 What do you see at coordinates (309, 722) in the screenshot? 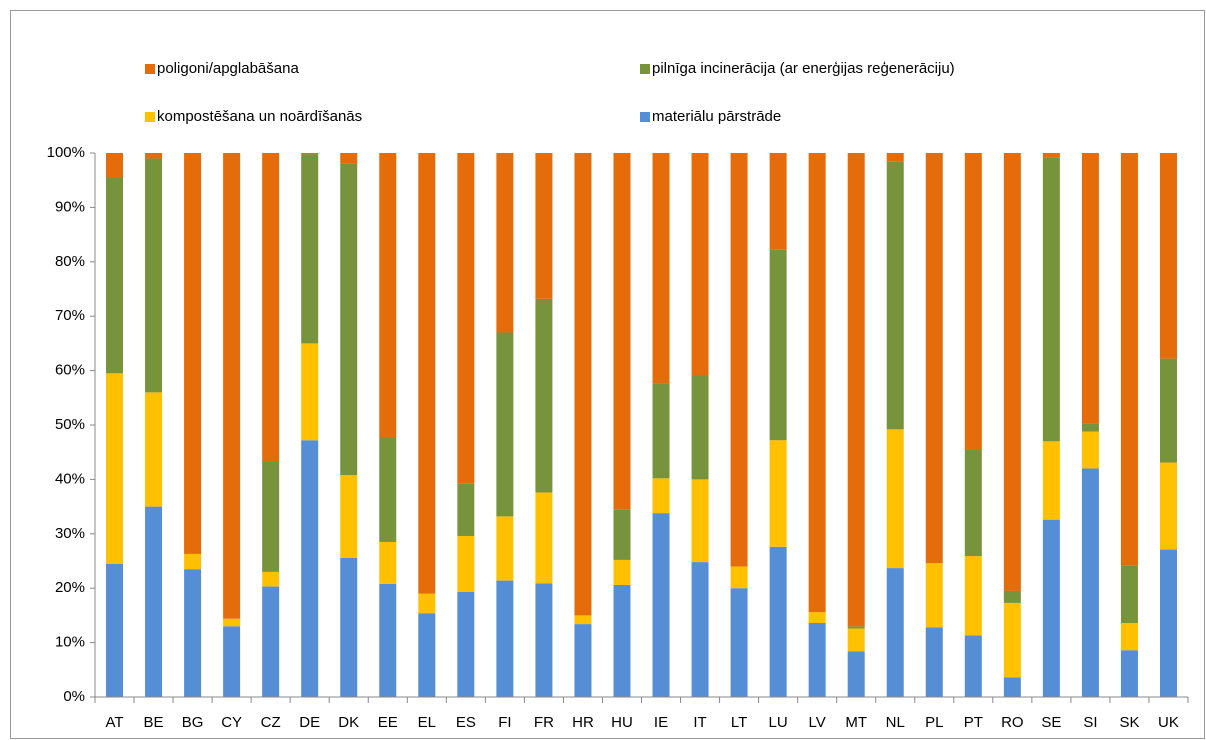
I see `x-tick-label: DE` at bounding box center [309, 722].